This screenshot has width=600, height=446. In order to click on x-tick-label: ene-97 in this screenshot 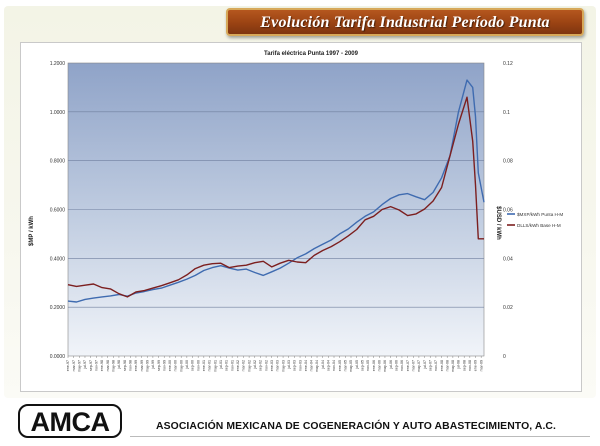, I will do `click(68, 365)`.